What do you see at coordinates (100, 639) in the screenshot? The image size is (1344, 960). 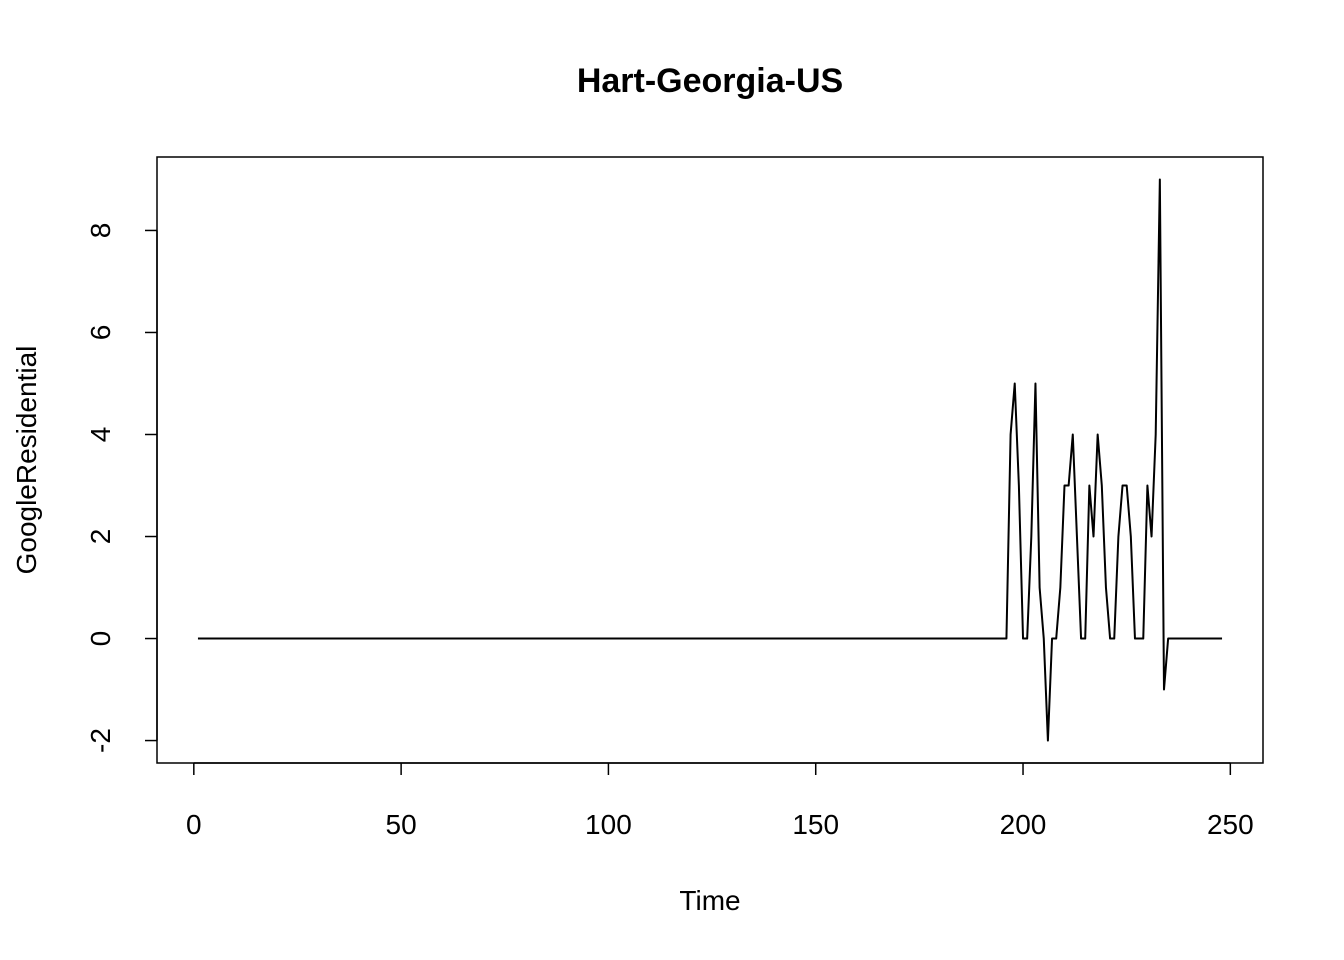 I see `y-tick-label: 0` at bounding box center [100, 639].